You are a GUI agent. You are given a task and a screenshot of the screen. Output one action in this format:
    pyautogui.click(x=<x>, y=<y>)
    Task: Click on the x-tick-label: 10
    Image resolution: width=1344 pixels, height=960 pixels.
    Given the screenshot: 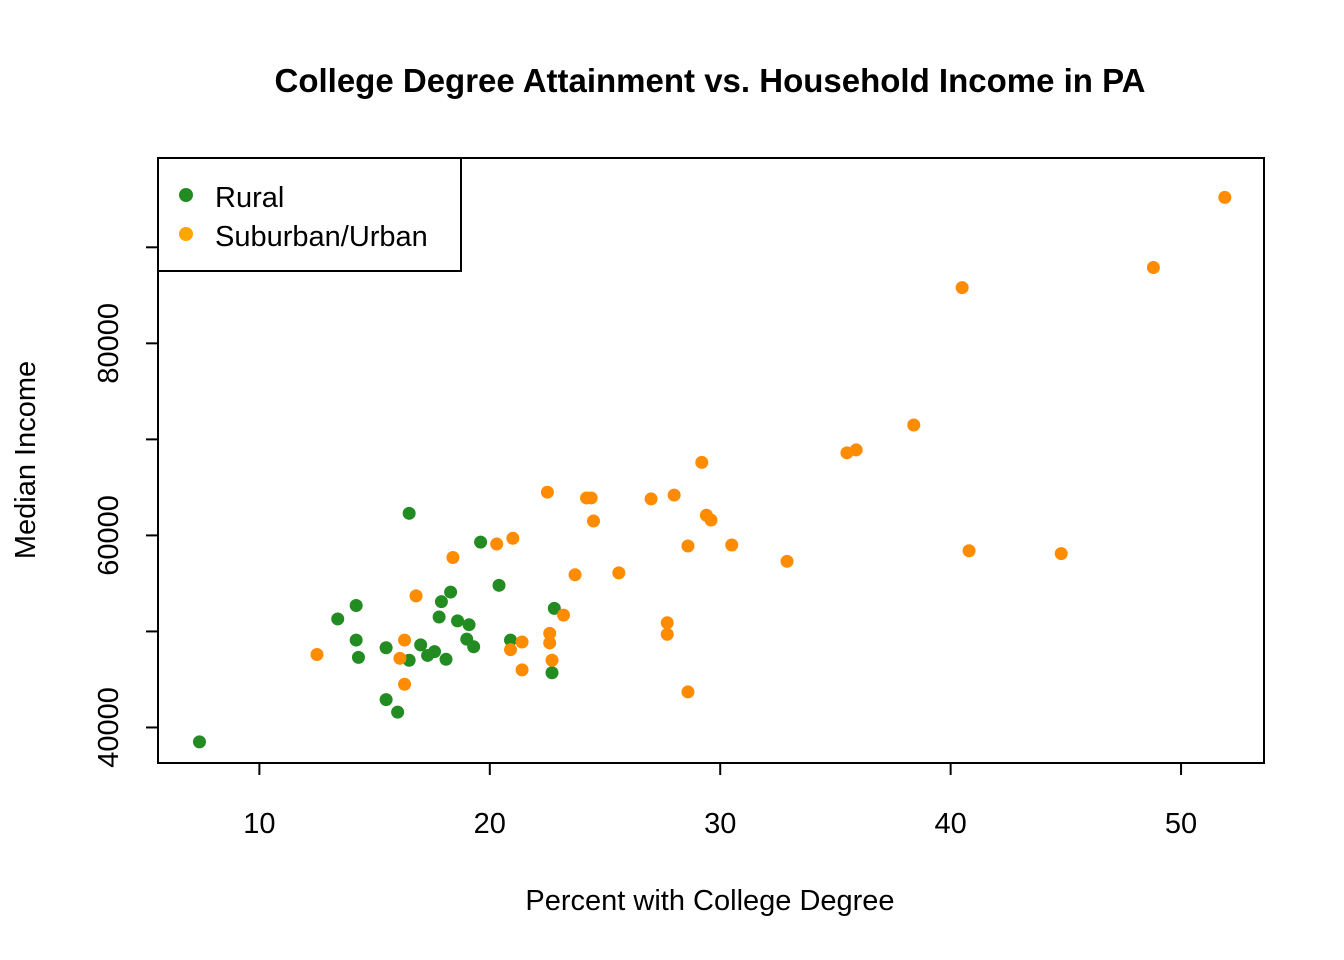 What is the action you would take?
    pyautogui.click(x=259, y=824)
    